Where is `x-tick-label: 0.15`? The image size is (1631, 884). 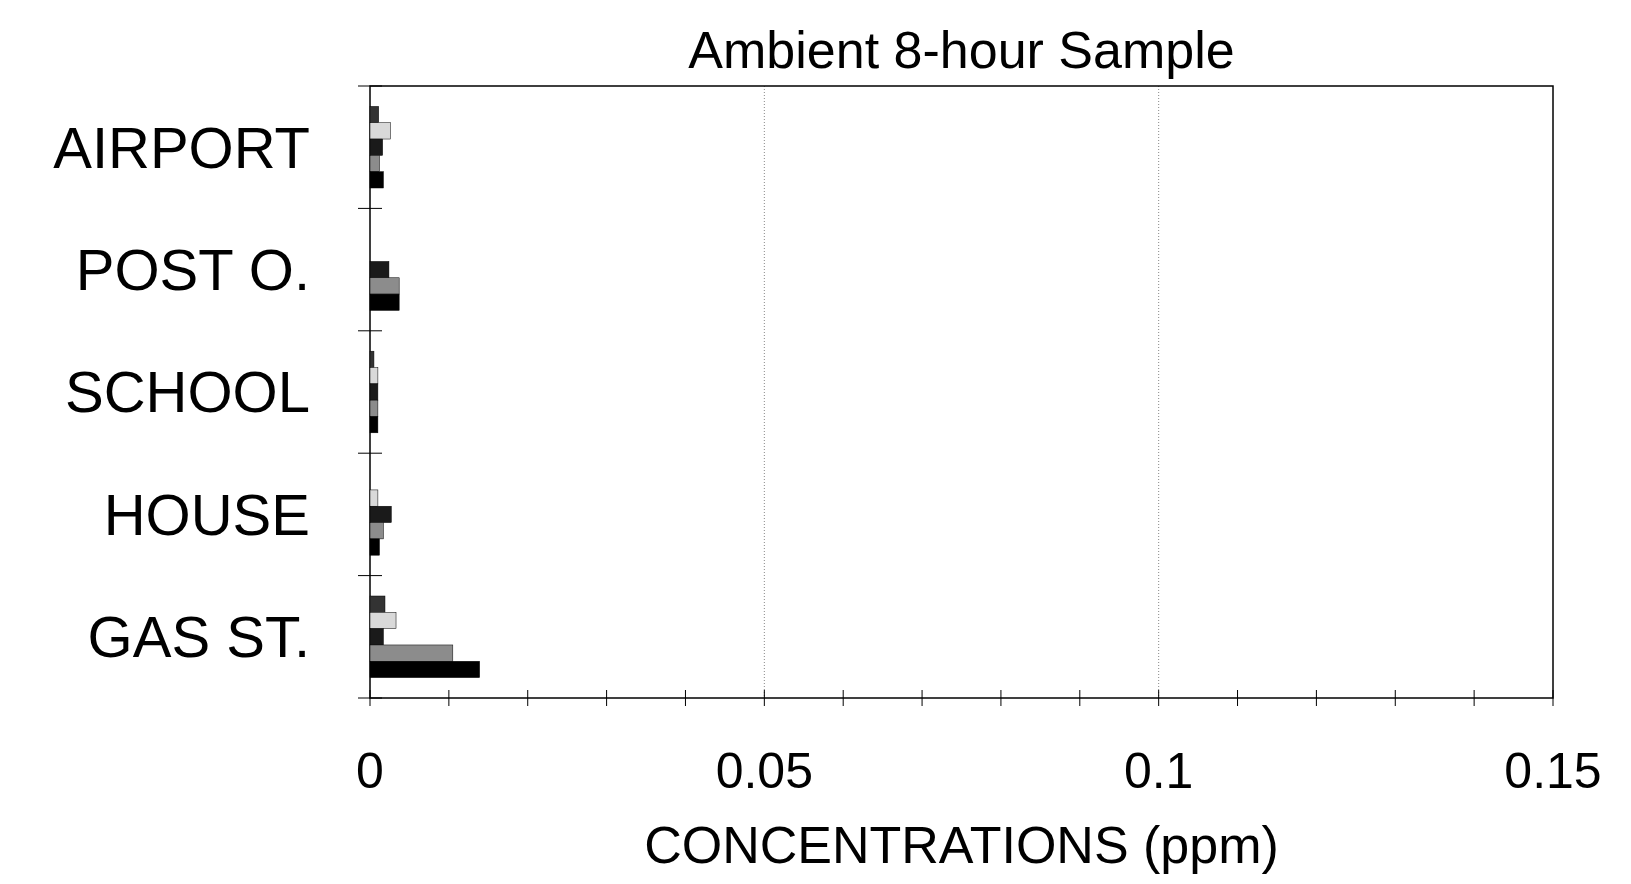
x-tick-label: 0.15 is located at coordinates (1553, 771).